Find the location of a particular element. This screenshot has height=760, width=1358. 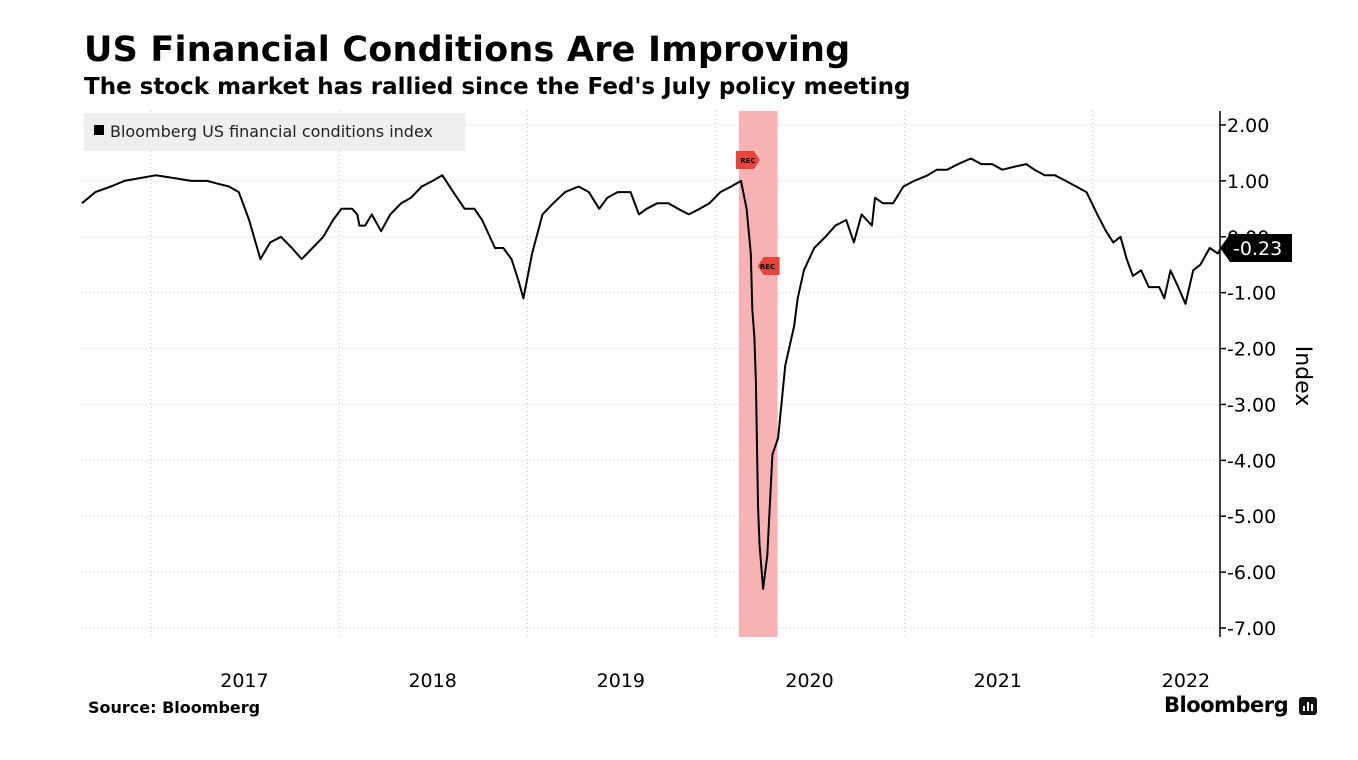

x-tick-label: 2019 is located at coordinates (621, 681).